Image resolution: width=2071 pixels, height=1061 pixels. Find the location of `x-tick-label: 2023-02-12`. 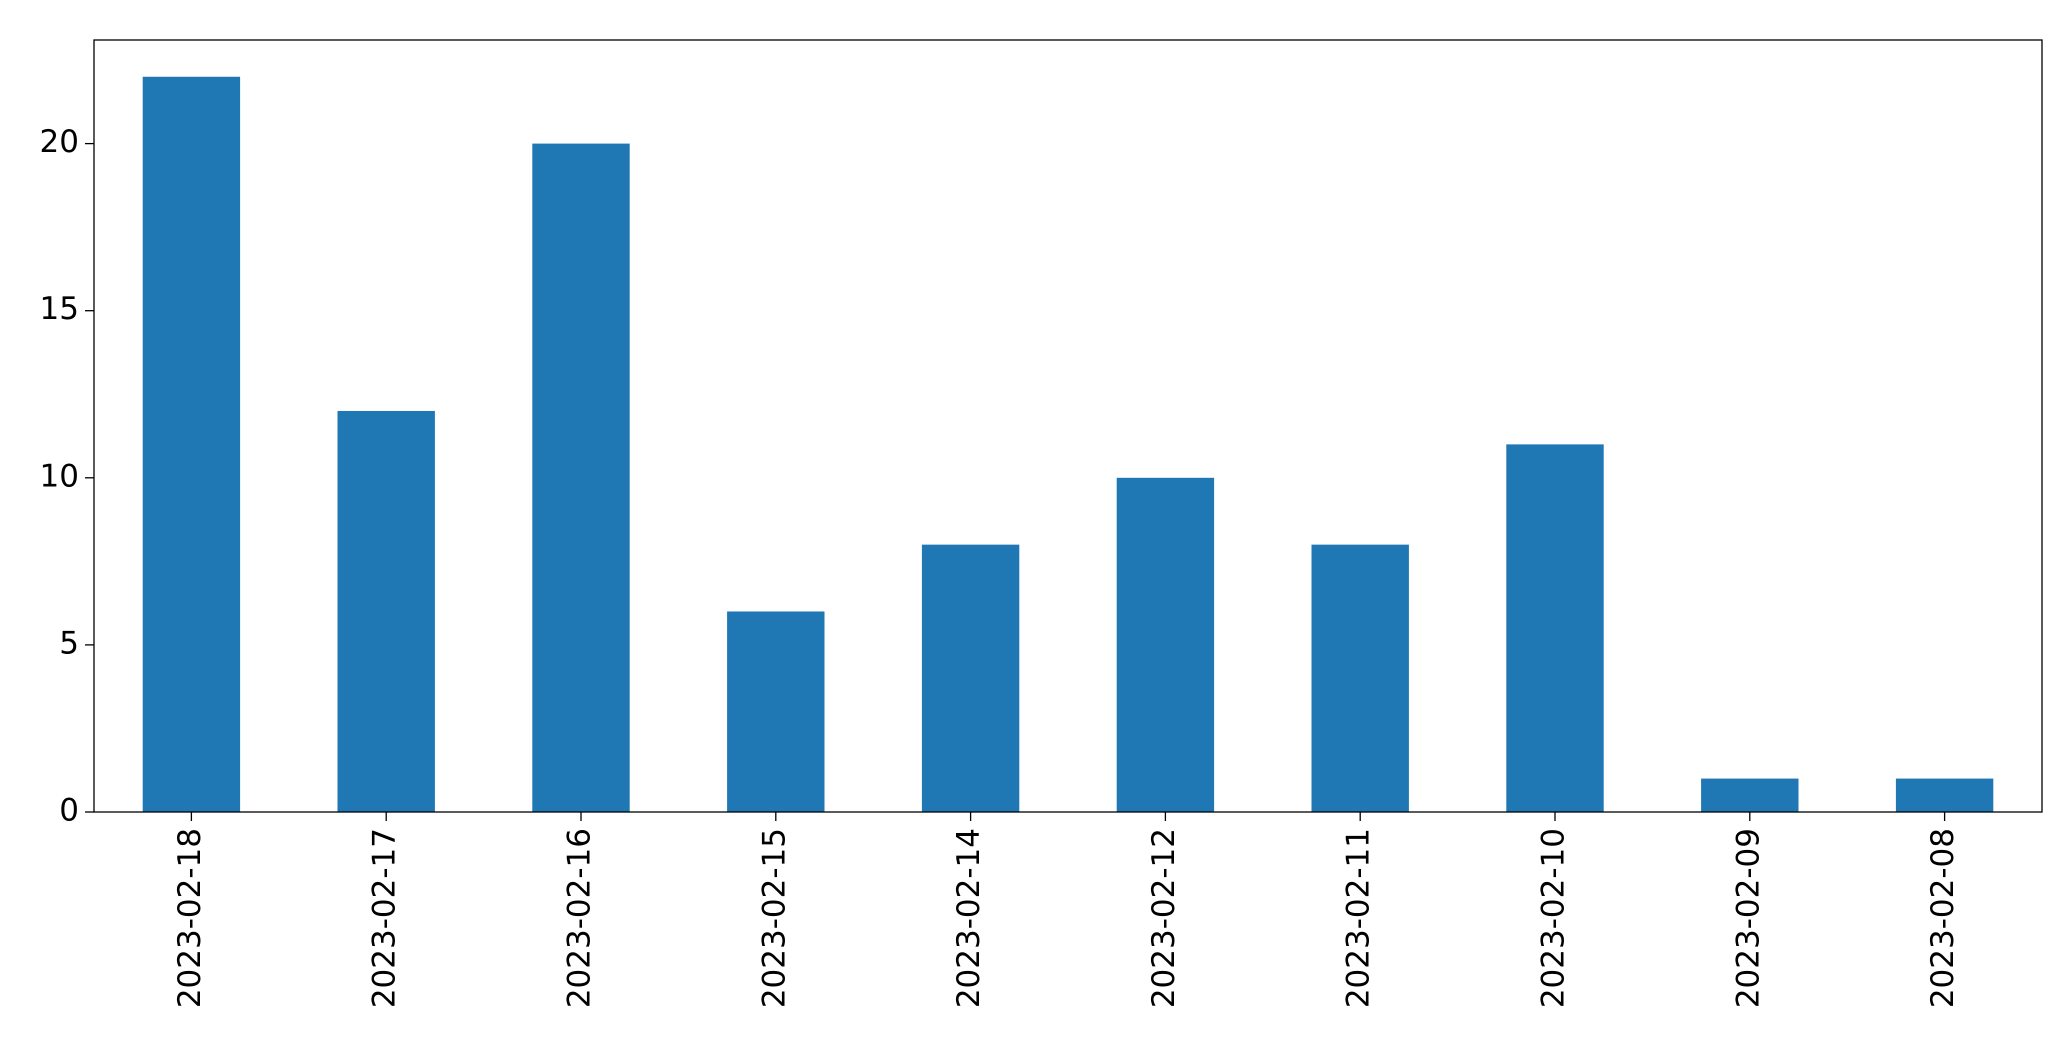

x-tick-label: 2023-02-12 is located at coordinates (1164, 918).